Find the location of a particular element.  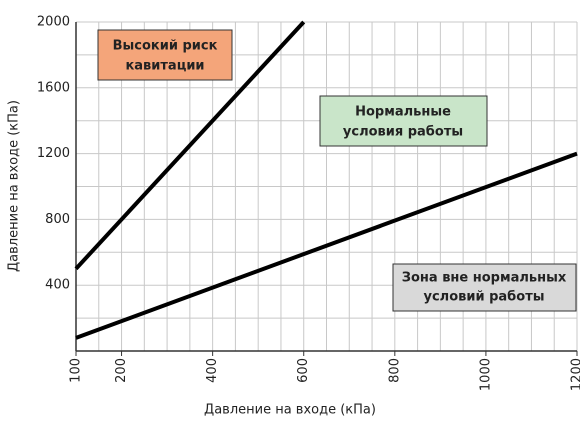

y-tick-label: 1600 is located at coordinates (53, 87).